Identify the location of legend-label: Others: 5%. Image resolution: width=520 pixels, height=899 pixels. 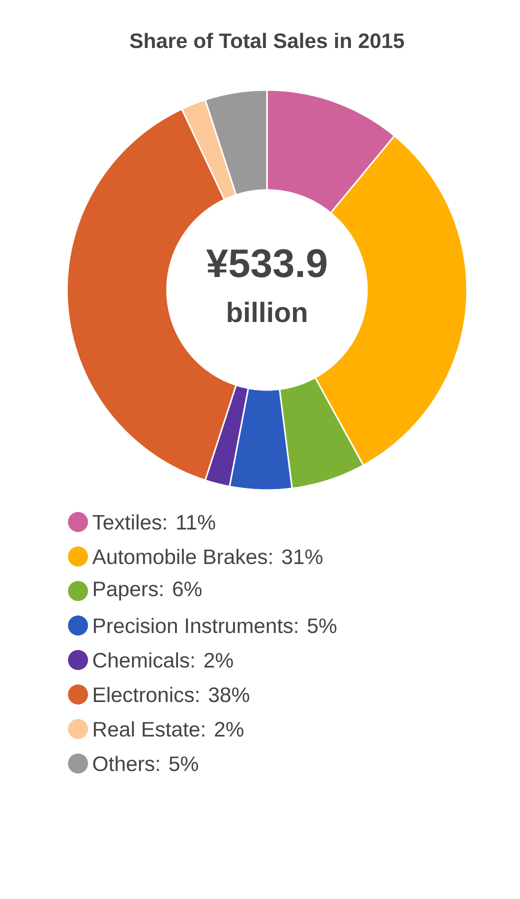
(145, 764).